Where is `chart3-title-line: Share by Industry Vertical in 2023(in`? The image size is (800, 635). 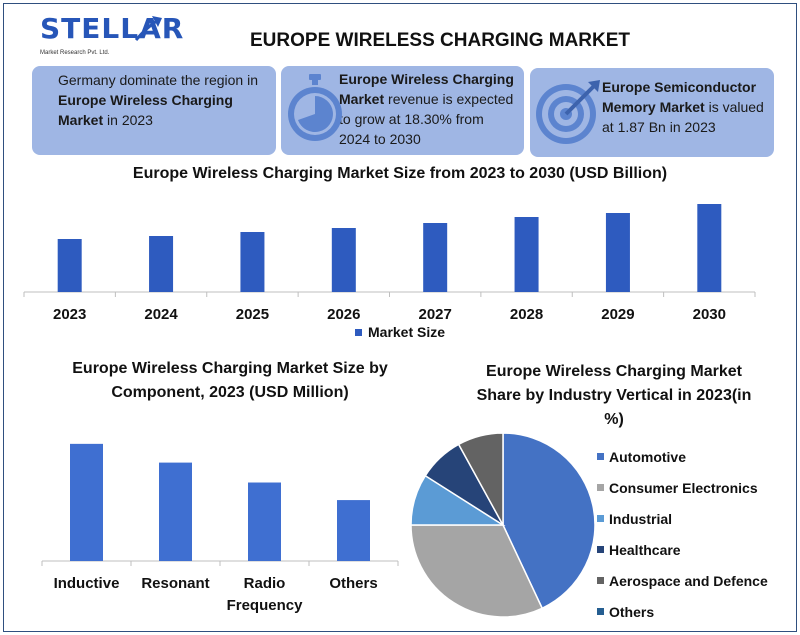
chart3-title-line: Share by Industry Vertical in 2023(in is located at coordinates (614, 395).